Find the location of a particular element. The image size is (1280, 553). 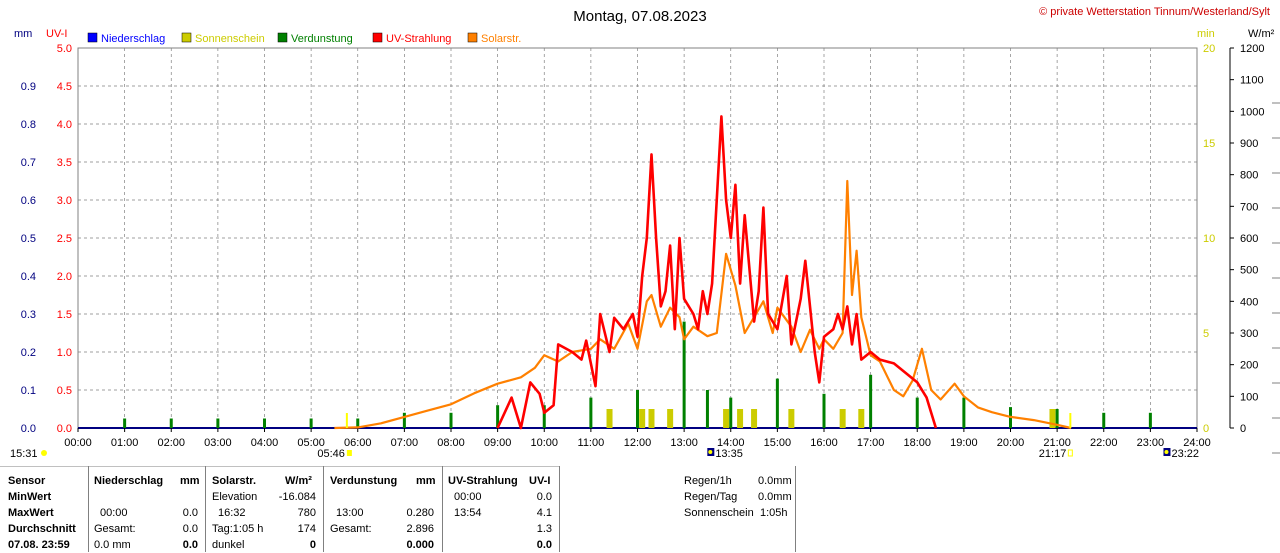

x-tick-label: 17:00 is located at coordinates (871, 443).